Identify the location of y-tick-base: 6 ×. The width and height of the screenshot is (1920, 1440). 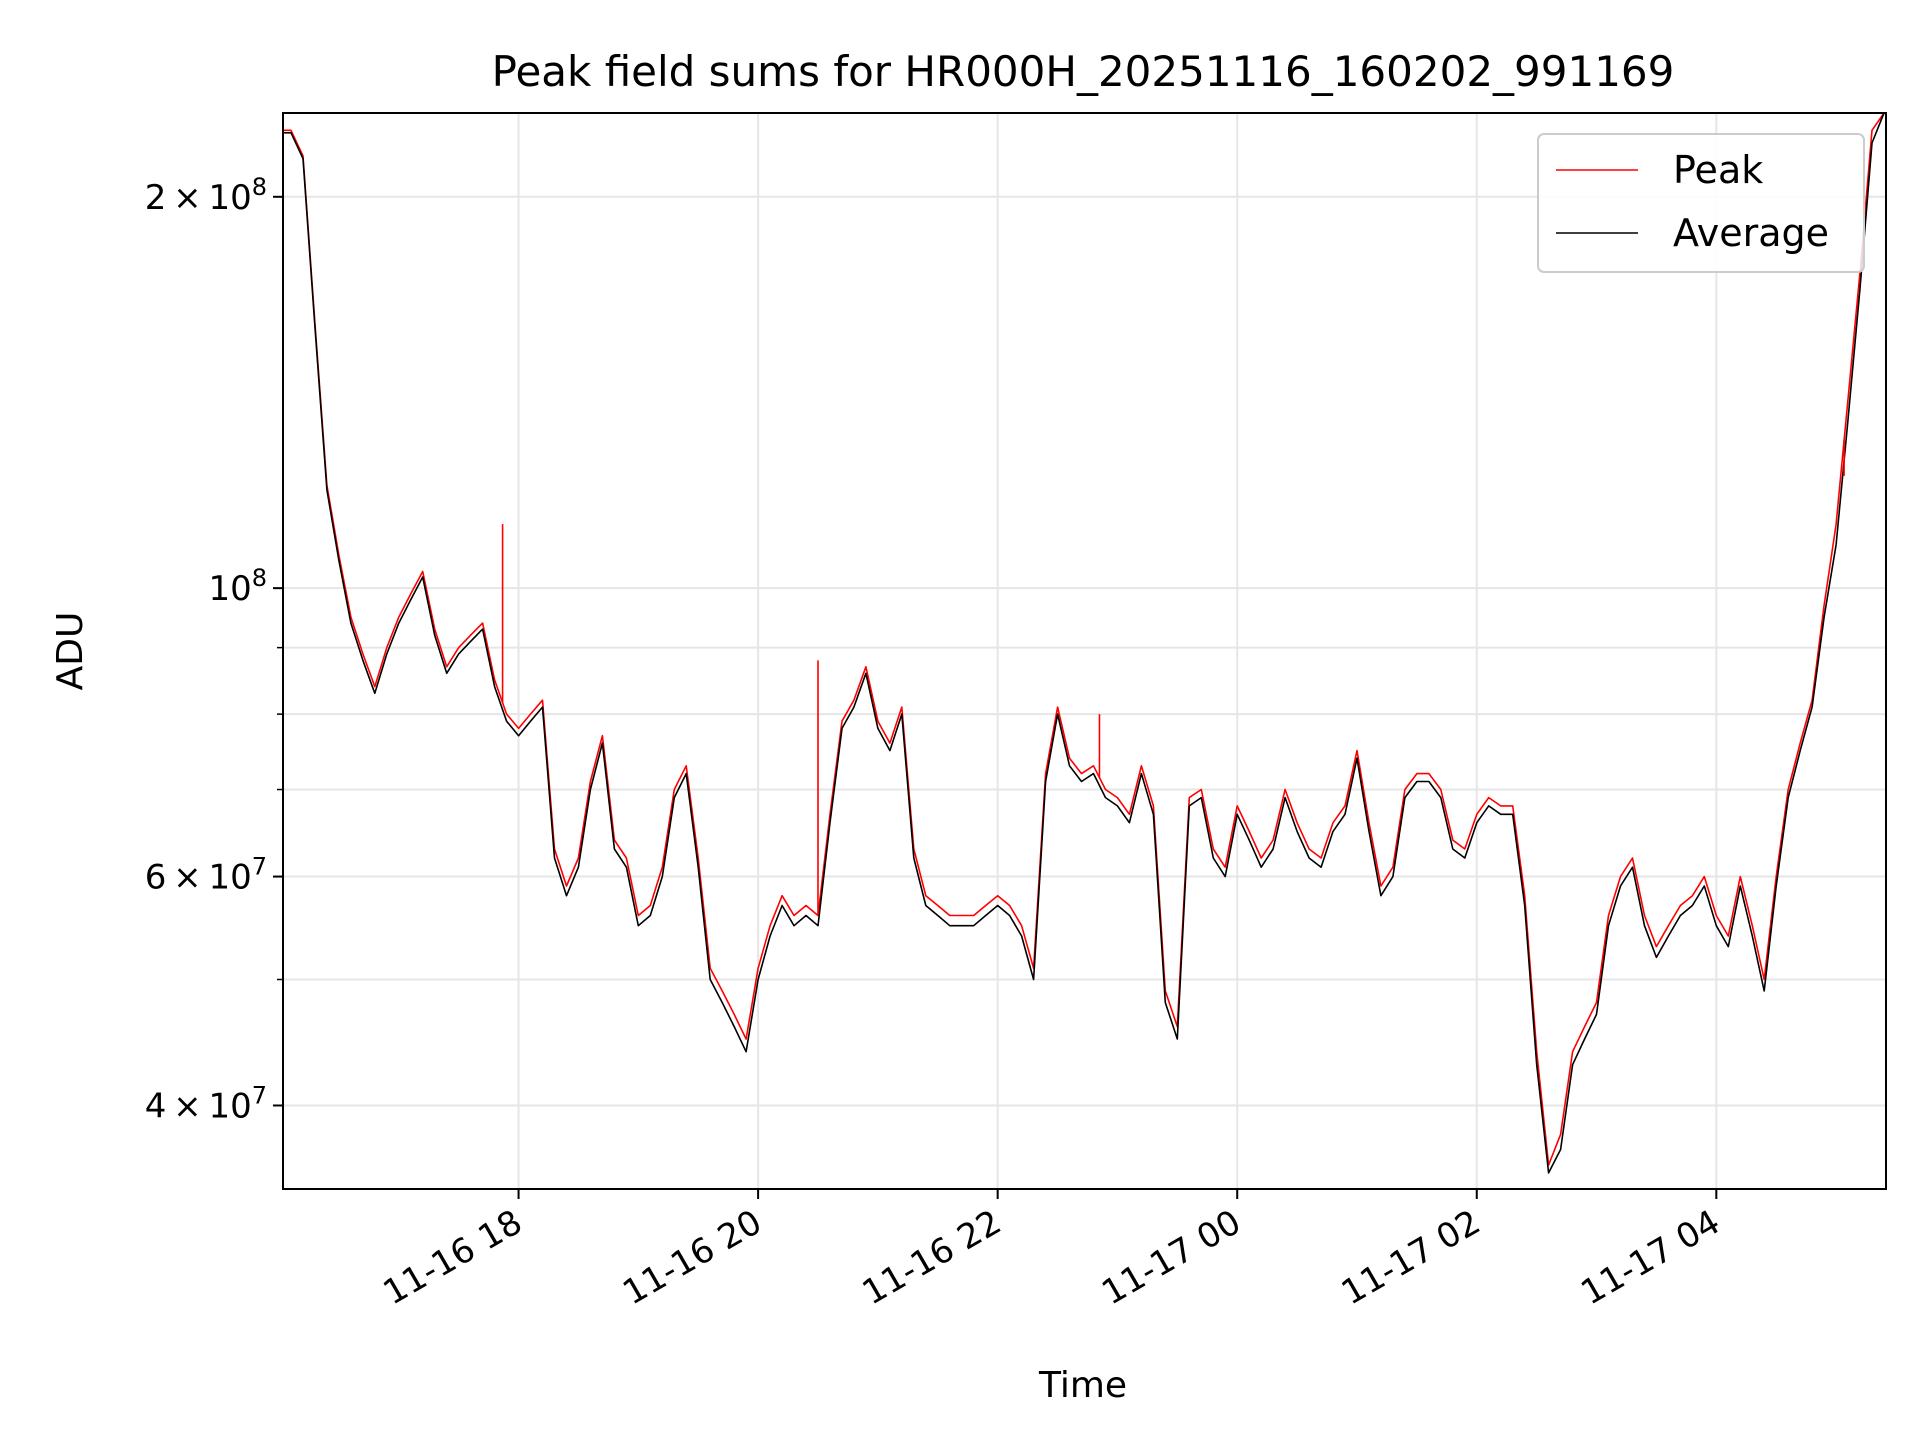
(177, 878).